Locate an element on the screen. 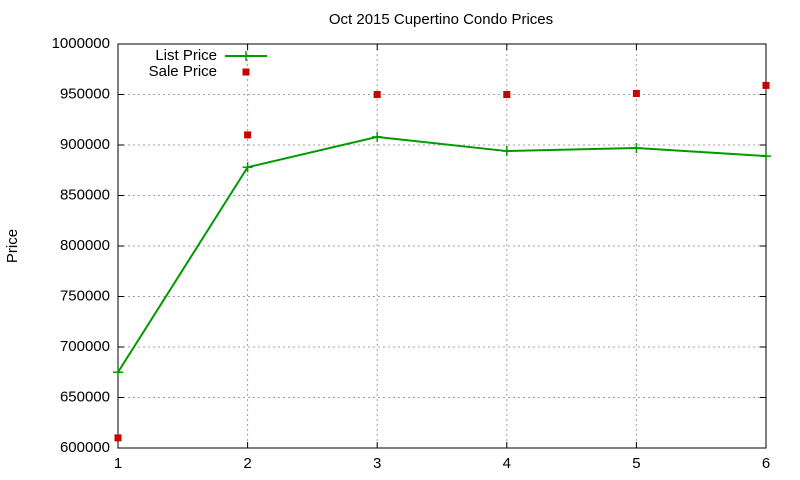  legend-label: Sale Price is located at coordinates (183, 71).